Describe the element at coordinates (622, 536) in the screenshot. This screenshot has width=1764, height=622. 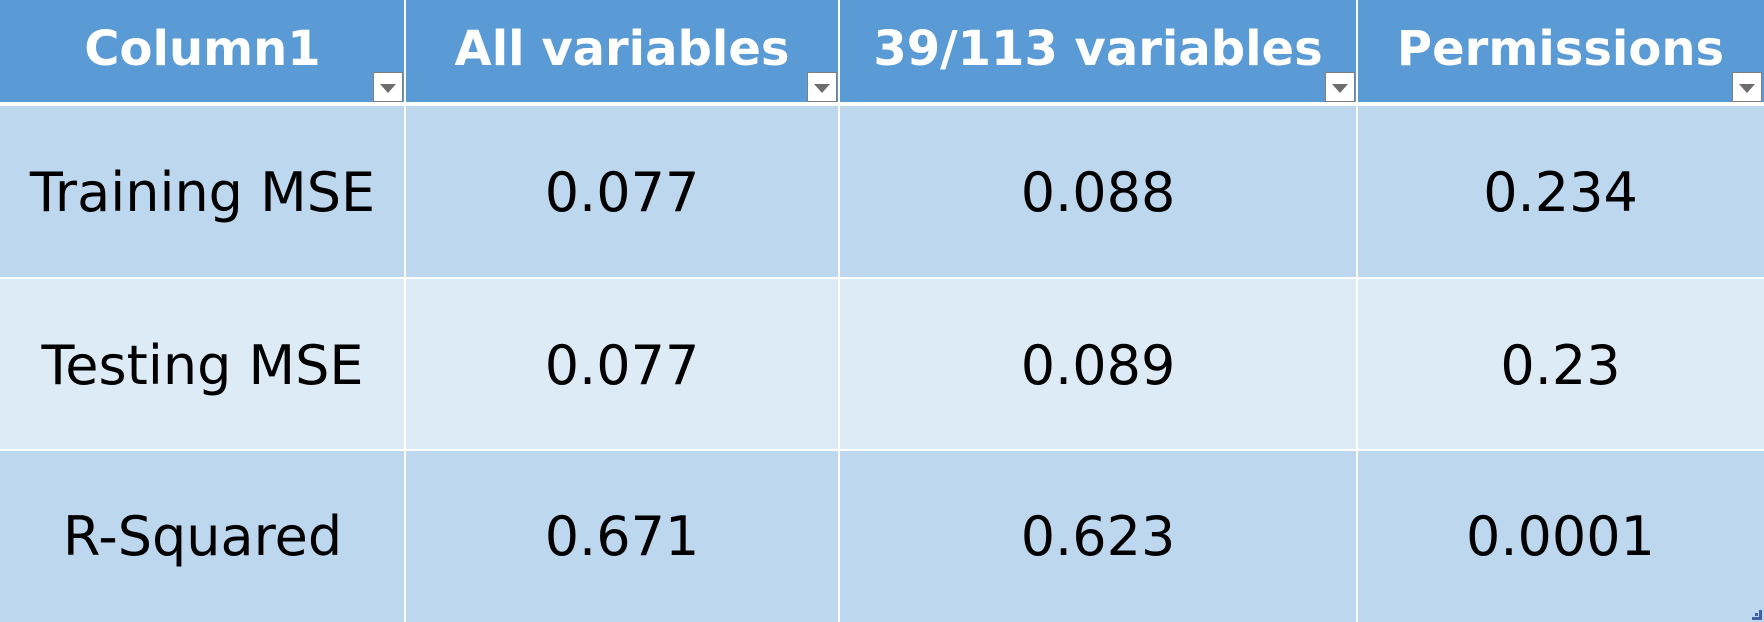
I see `value-cell: 0.671` at that location.